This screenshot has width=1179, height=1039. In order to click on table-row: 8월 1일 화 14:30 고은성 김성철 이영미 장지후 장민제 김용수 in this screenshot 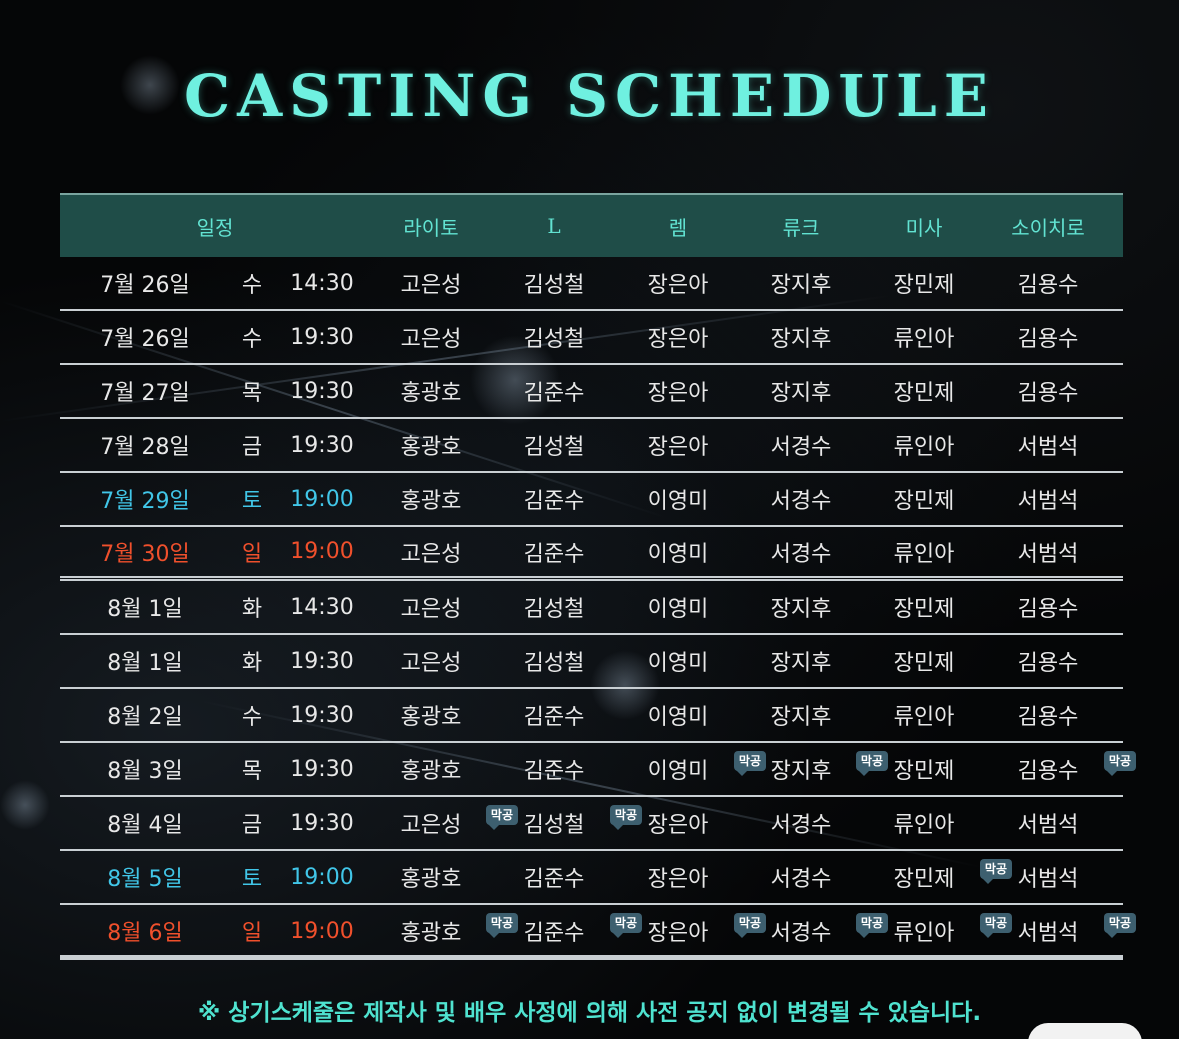, I will do `click(591, 608)`.